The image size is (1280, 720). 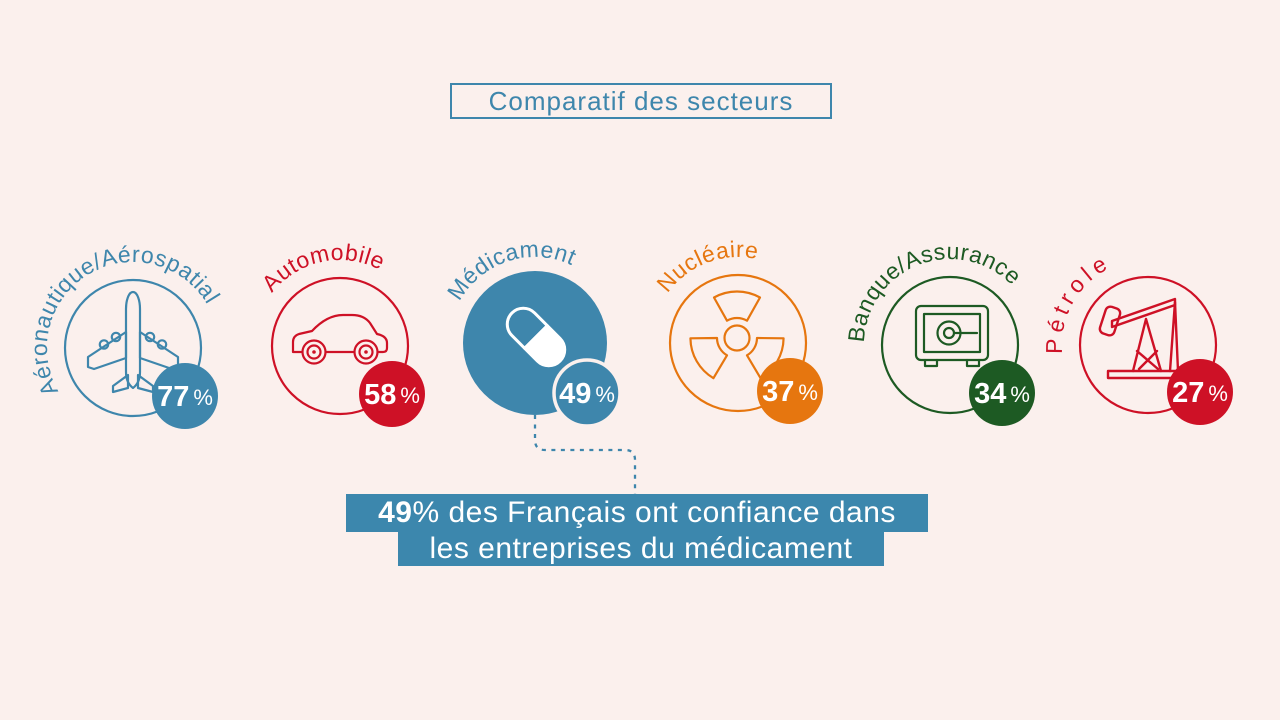 I want to click on safe-icon, so click(x=952, y=336).